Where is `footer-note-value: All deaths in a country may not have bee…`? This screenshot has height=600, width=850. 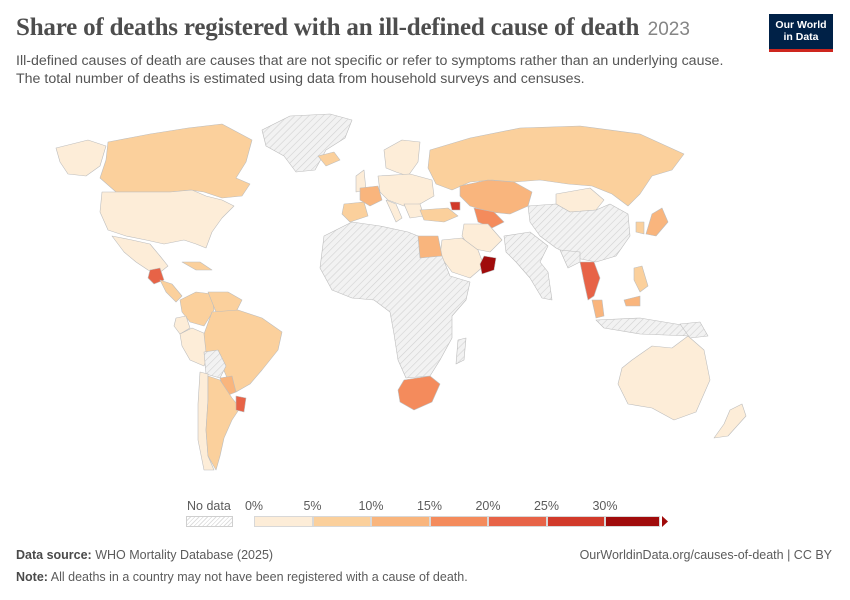 footer-note-value: All deaths in a country may not have bee… is located at coordinates (259, 577).